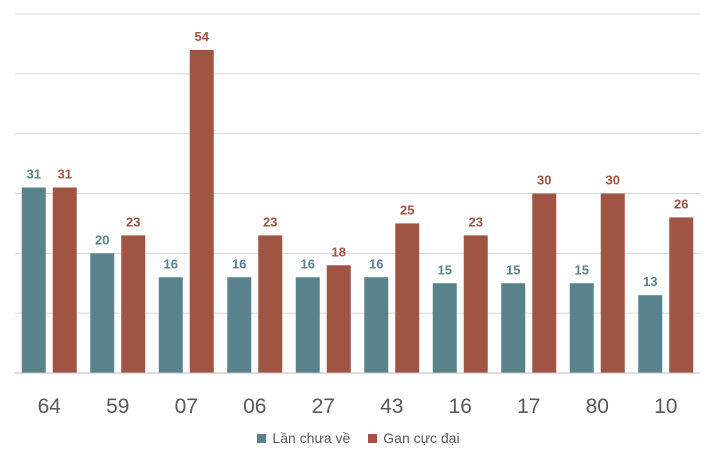  I want to click on legend-item-series-1: Lần chưa về, so click(303, 438).